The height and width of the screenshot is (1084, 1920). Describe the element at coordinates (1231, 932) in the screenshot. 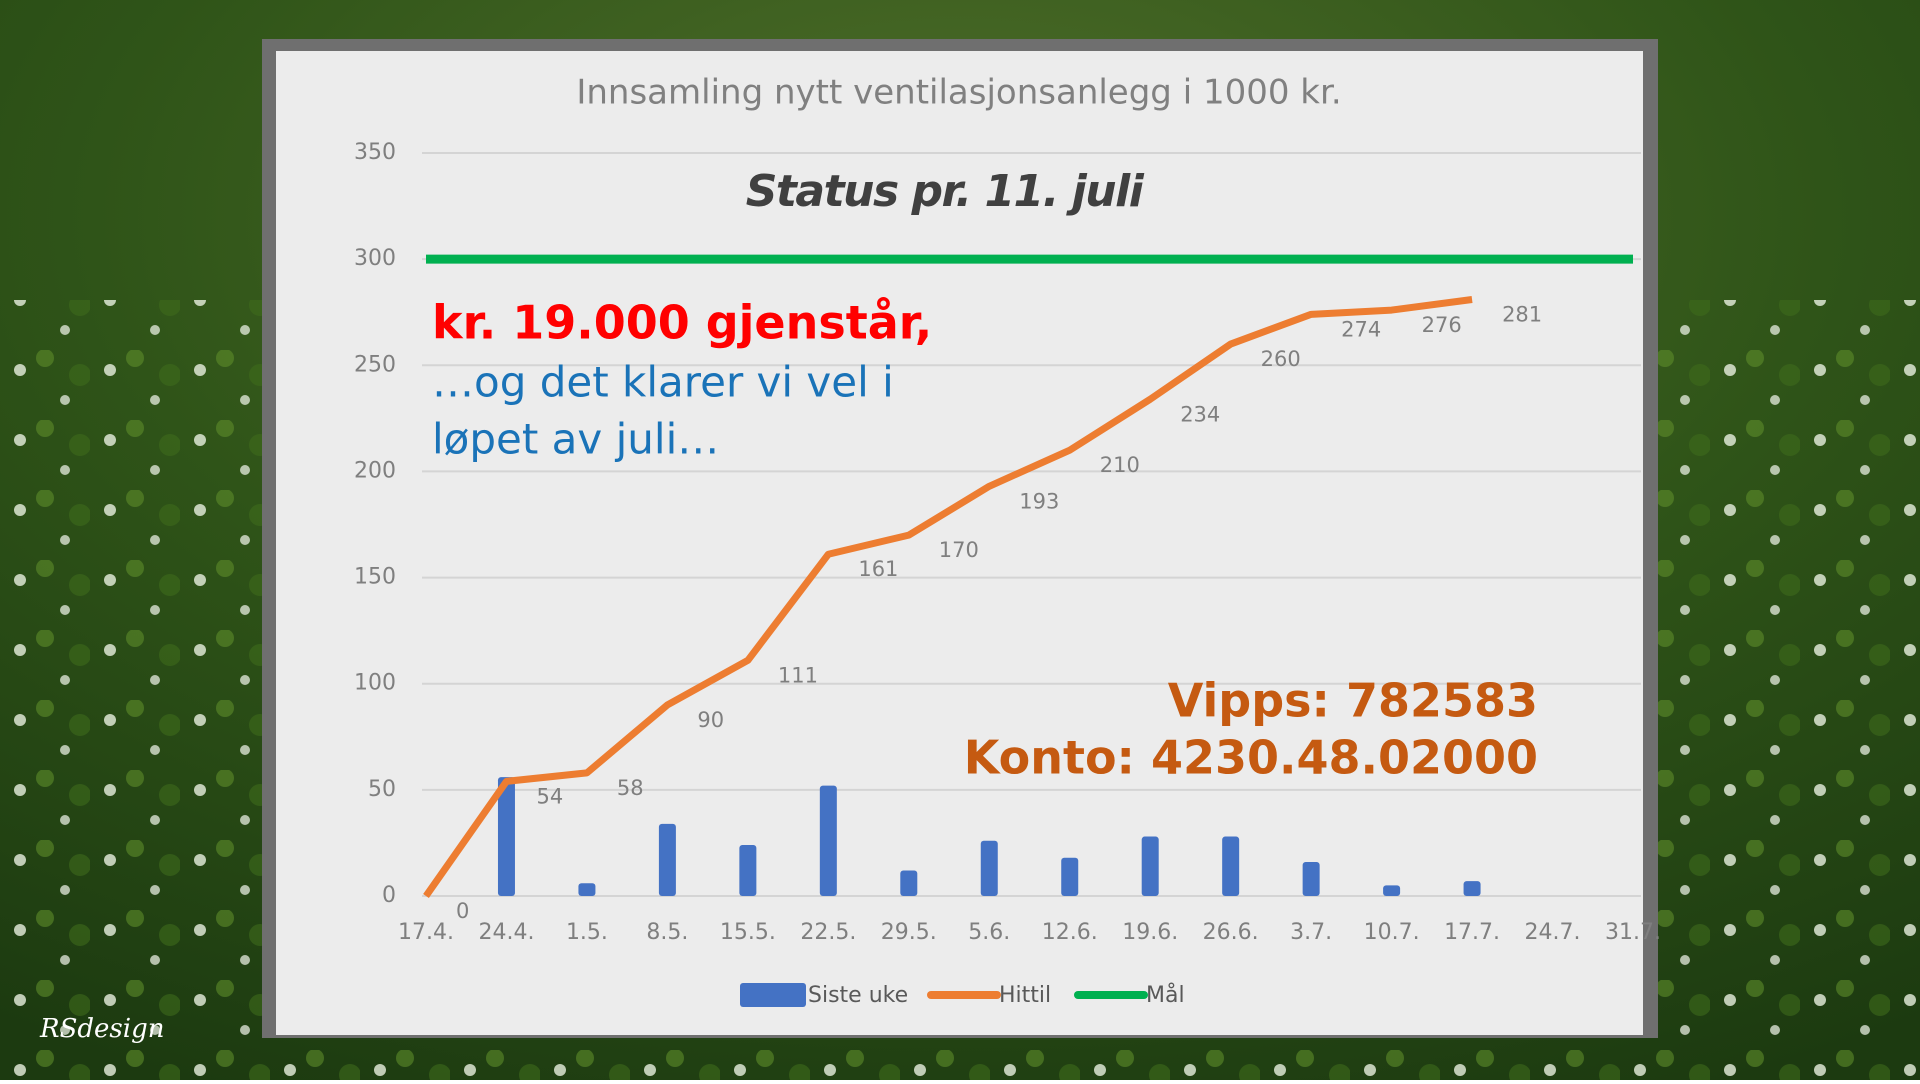

I see `x-tick-label: 26.6.` at that location.